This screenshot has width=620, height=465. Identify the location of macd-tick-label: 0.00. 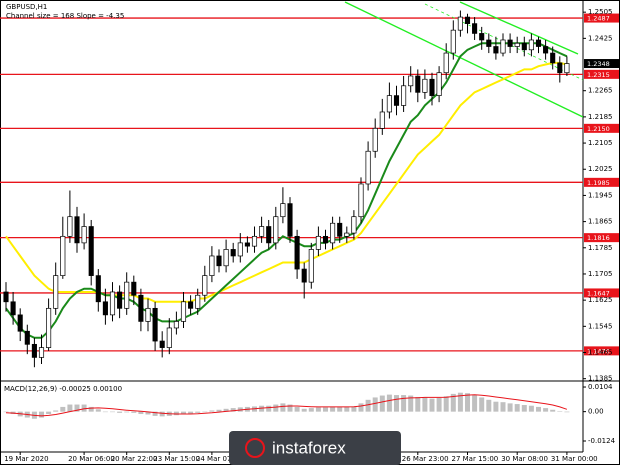
(596, 412).